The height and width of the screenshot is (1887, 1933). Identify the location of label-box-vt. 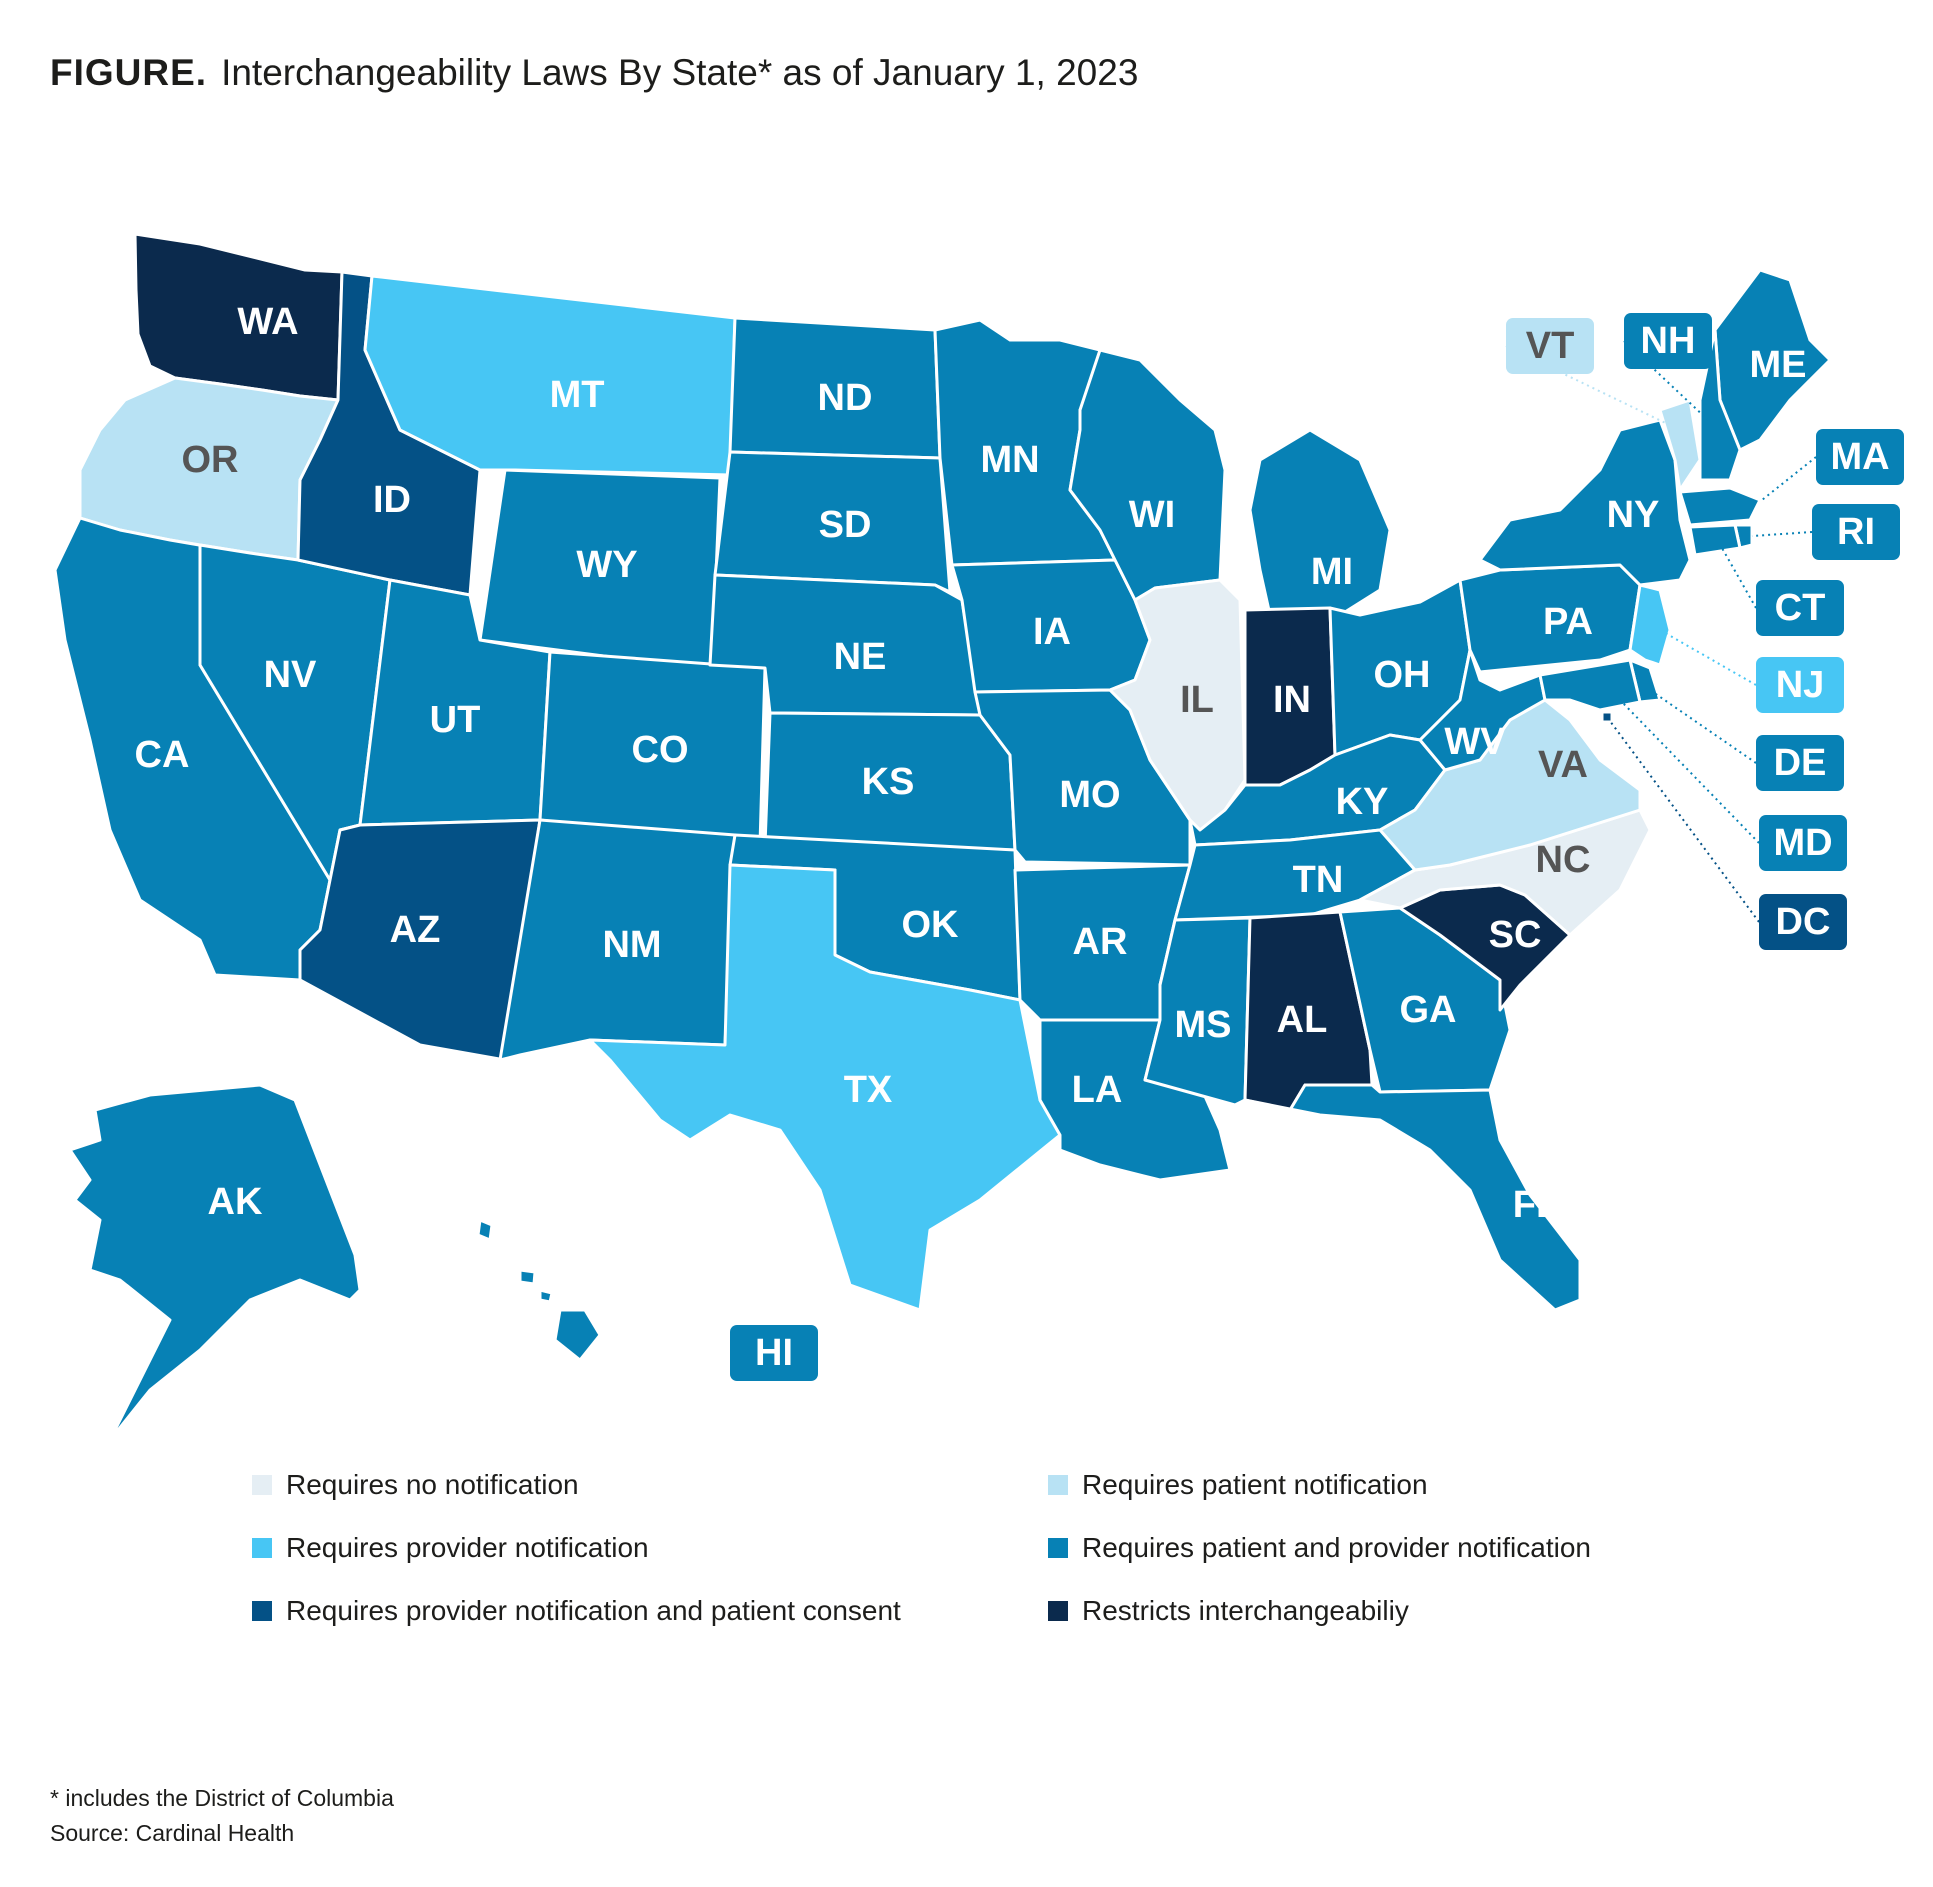
(1550, 346).